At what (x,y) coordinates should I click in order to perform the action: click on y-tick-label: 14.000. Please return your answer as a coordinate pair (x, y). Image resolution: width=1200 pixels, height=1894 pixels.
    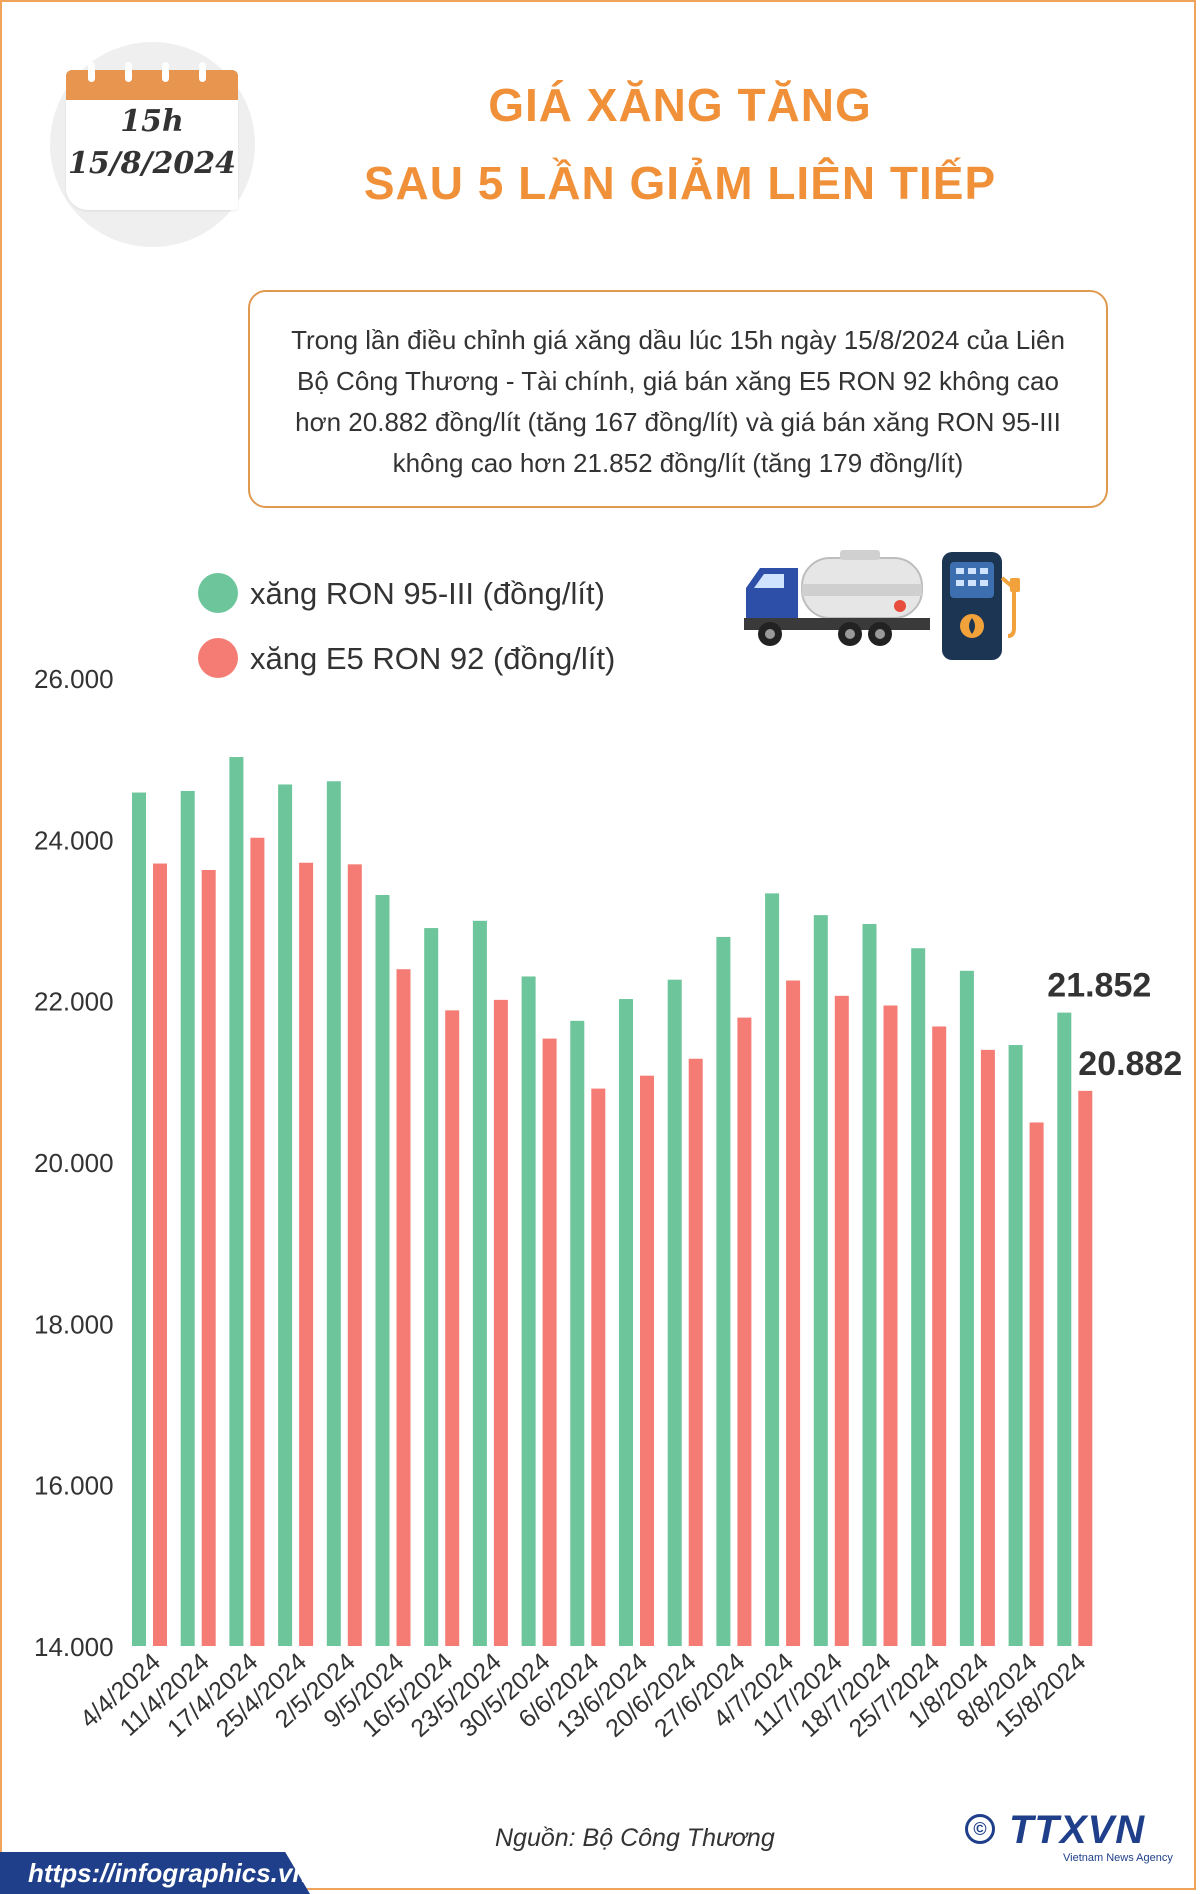
    Looking at the image, I should click on (74, 1647).